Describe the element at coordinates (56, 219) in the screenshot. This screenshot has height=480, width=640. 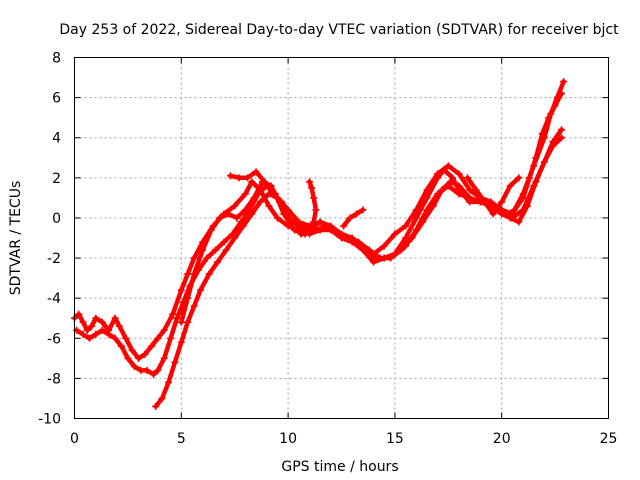
I see `y-tick-label: 0` at that location.